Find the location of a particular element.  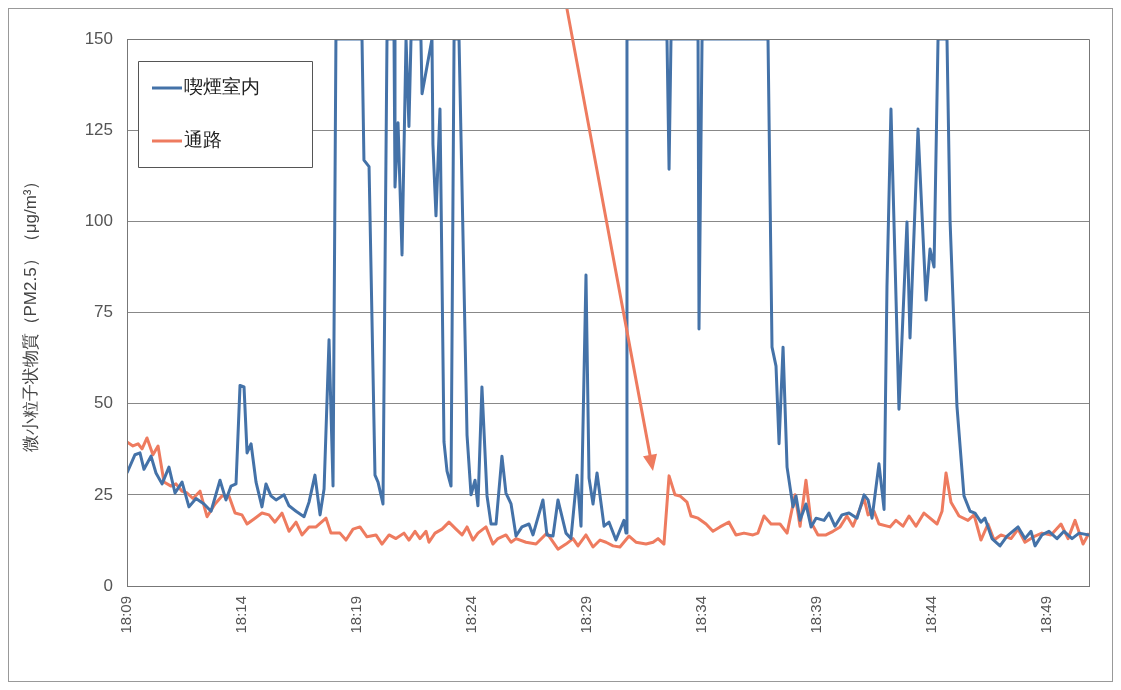

y-tick-label: 100 is located at coordinates (98, 221).